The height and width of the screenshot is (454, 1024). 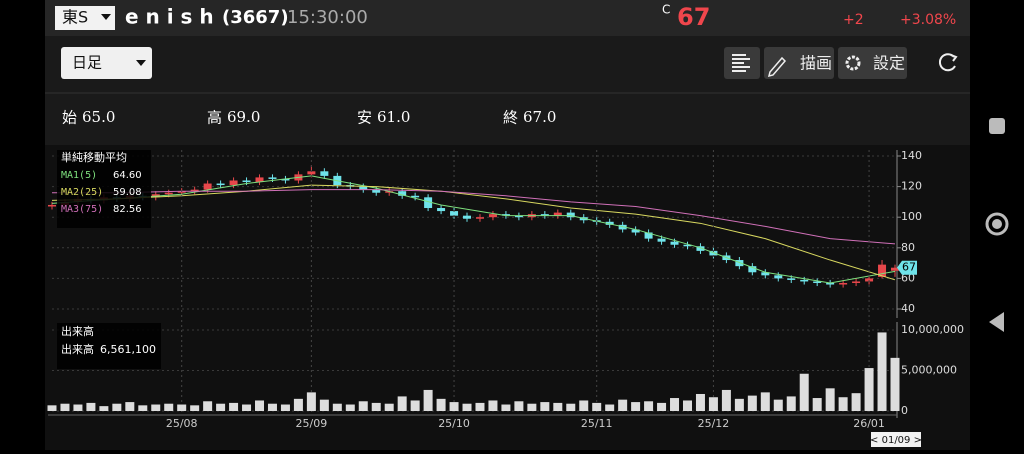 What do you see at coordinates (75, 17) in the screenshot?
I see `market: 東S` at bounding box center [75, 17].